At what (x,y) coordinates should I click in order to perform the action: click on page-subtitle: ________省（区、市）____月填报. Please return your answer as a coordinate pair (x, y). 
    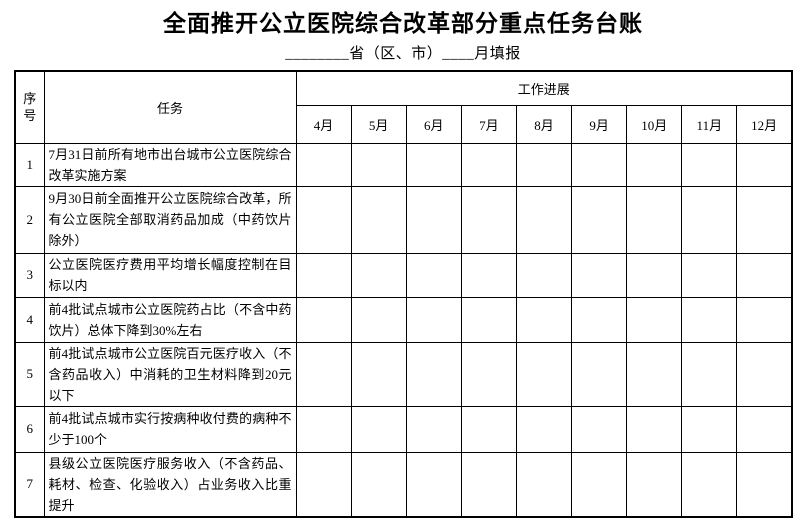
    Looking at the image, I should click on (403, 54).